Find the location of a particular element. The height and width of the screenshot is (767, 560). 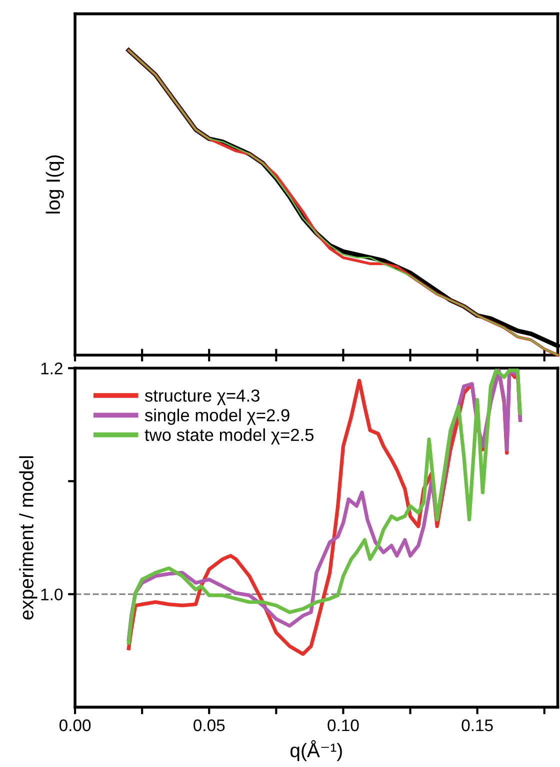

legend-label: structure χ=4.3 is located at coordinates (202, 397).